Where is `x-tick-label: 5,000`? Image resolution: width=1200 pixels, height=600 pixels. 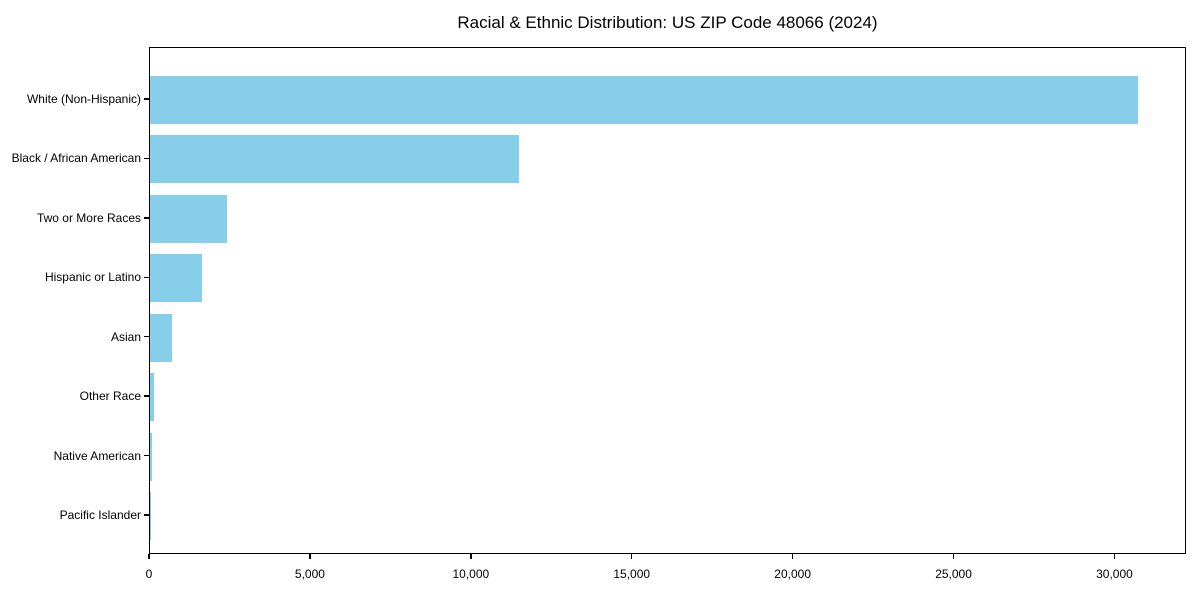 x-tick-label: 5,000 is located at coordinates (309, 574).